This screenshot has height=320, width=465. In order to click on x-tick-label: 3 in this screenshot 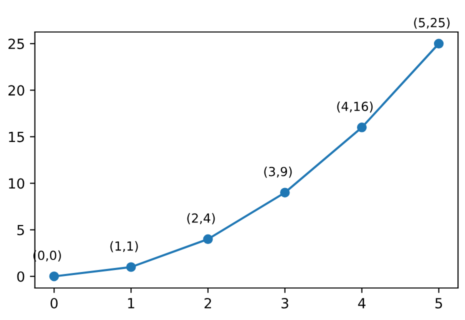, I will do `click(285, 303)`.